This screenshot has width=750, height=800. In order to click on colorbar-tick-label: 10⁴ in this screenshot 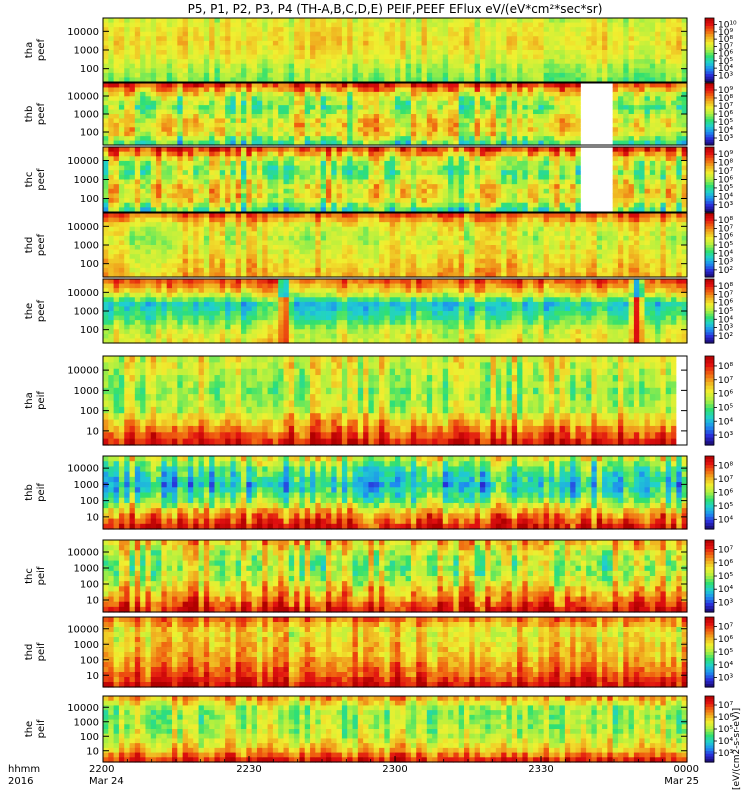, I will do `click(725, 197)`.